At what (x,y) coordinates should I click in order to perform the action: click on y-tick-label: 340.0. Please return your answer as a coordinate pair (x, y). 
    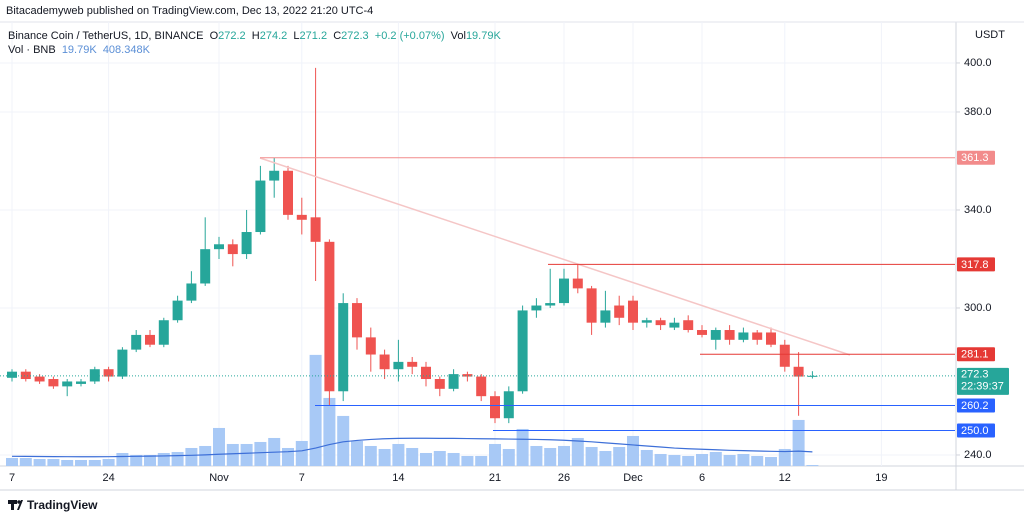
    Looking at the image, I should click on (978, 210).